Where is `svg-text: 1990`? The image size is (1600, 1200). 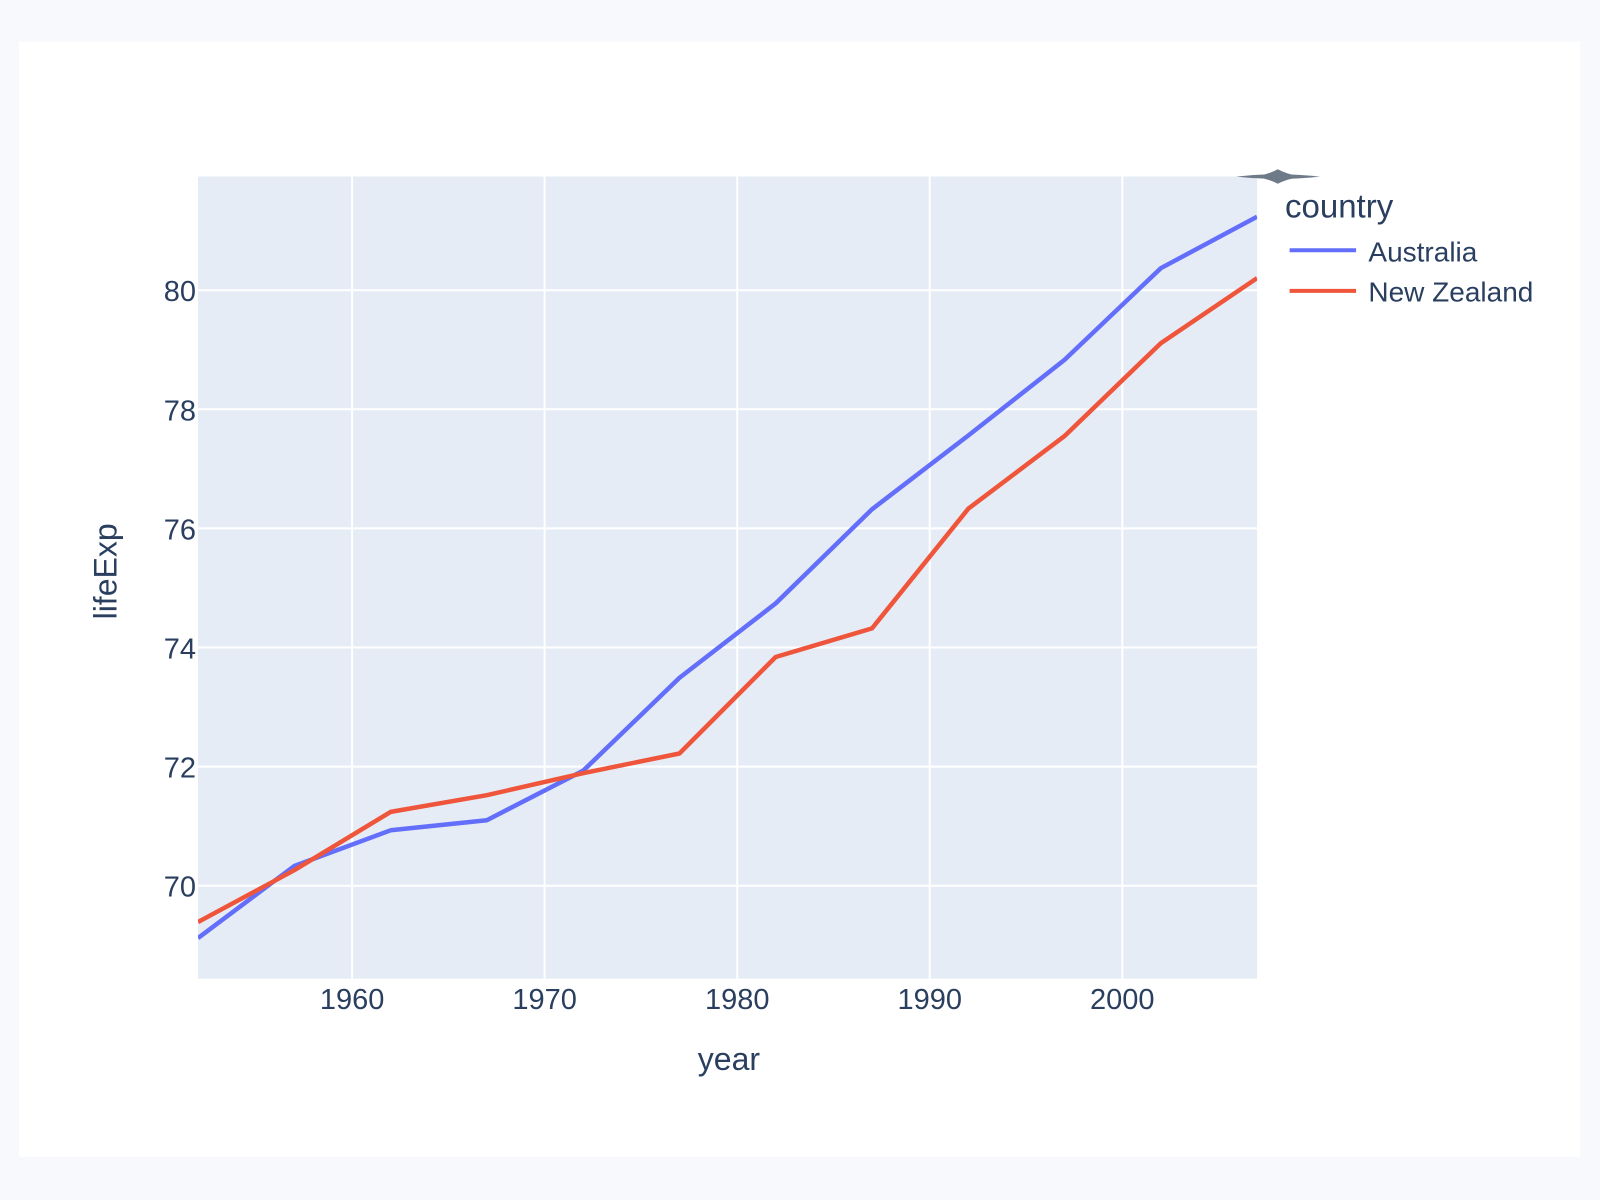 svg-text: 1990 is located at coordinates (929, 1000).